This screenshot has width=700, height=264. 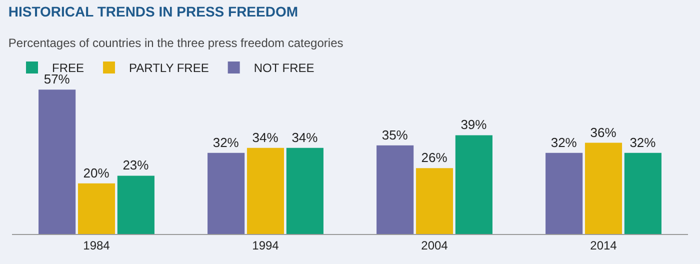 I want to click on legend-label: PARTLY FREE, so click(x=169, y=68).